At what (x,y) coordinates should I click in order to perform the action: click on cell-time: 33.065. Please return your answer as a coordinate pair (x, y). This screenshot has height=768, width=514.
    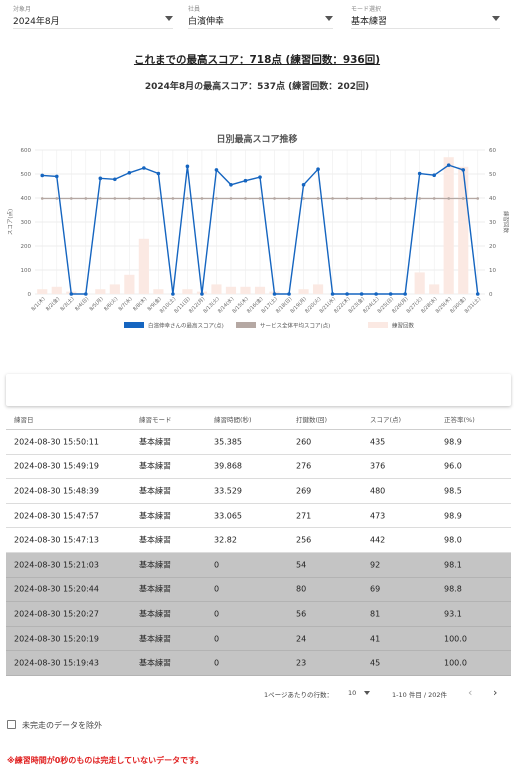
    Looking at the image, I should click on (228, 516).